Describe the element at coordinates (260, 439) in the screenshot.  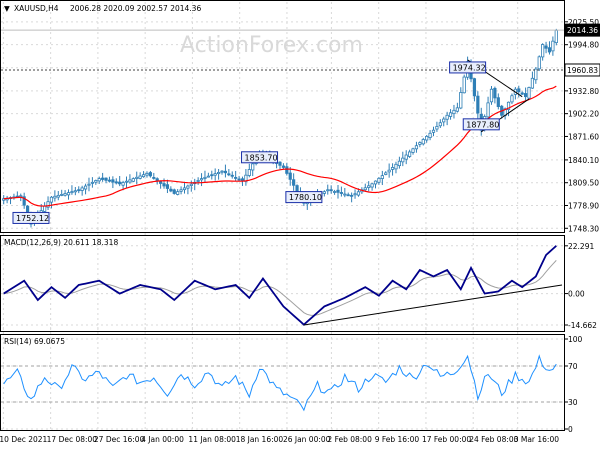
I see `x-tick-label: 18 Jan 16:00` at that location.